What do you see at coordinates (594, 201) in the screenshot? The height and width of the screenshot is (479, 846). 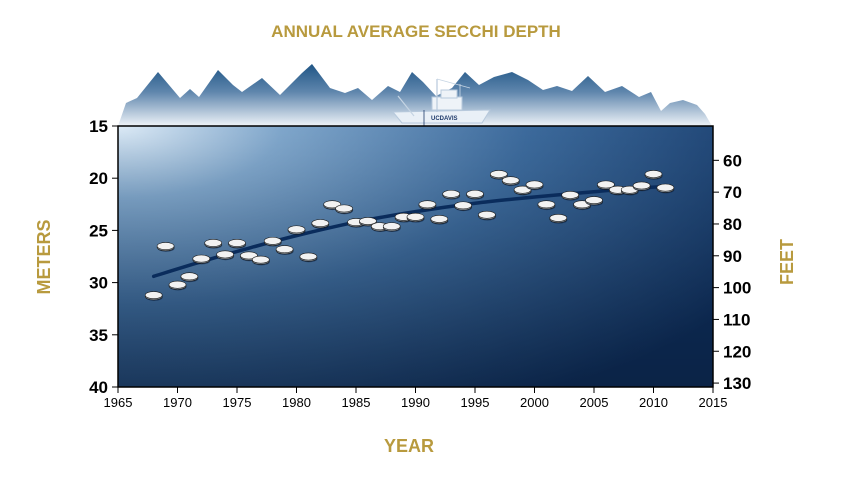 I see `data-point-2005` at bounding box center [594, 201].